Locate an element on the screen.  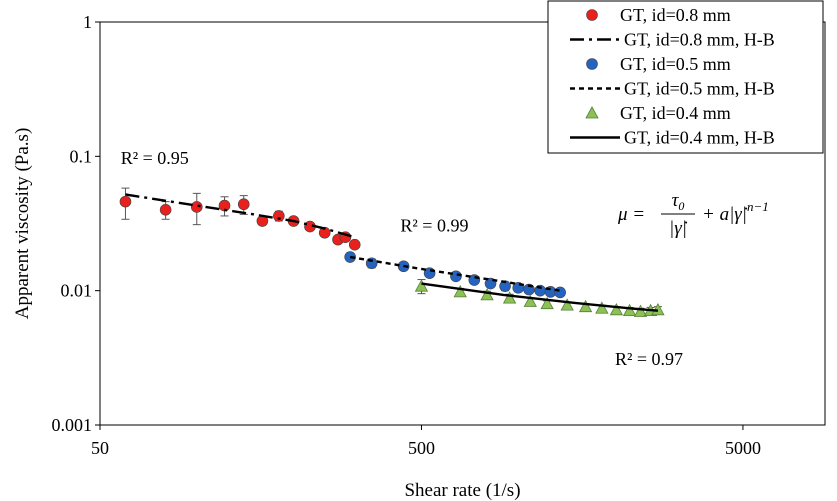
legend-entry: GT, id=0.4 mm, H-B is located at coordinates (672, 138).